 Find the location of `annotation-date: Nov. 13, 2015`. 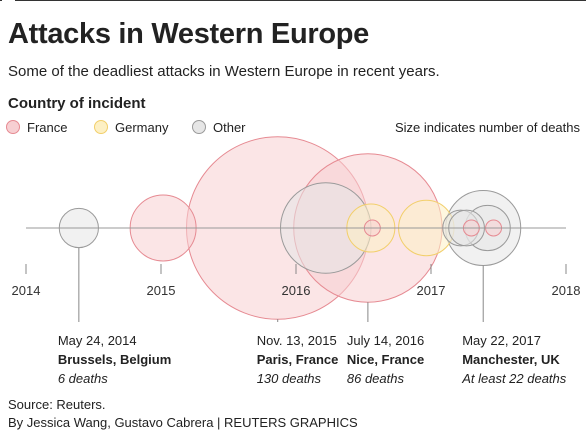

annotation-date: Nov. 13, 2015 is located at coordinates (297, 340).